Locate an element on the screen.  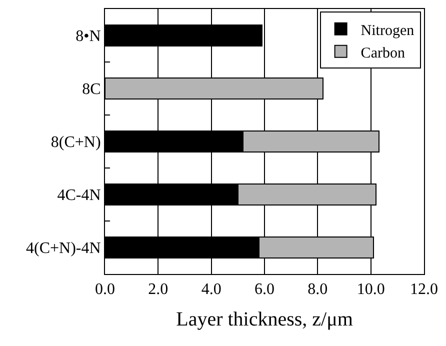
x-tick-label: 12.0 is located at coordinates (424, 289).